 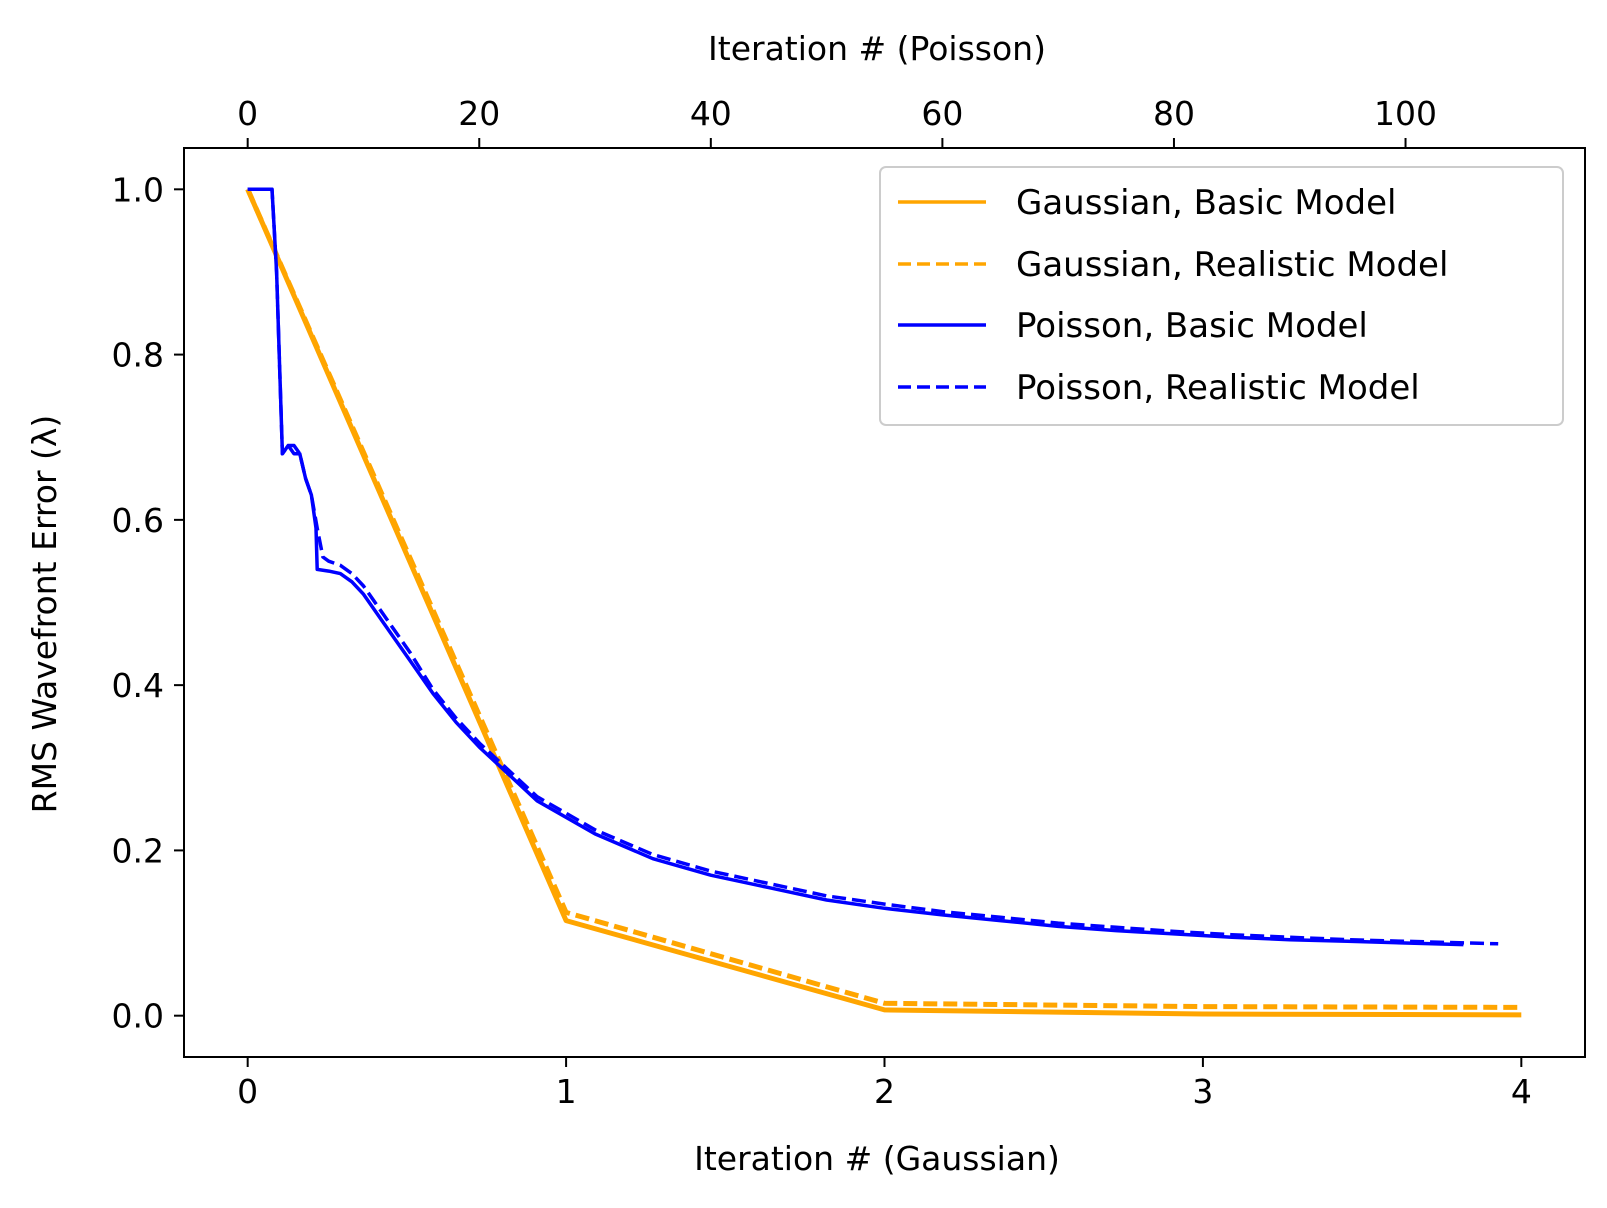 I want to click on x2-tick-label: 60, so click(x=942, y=113).